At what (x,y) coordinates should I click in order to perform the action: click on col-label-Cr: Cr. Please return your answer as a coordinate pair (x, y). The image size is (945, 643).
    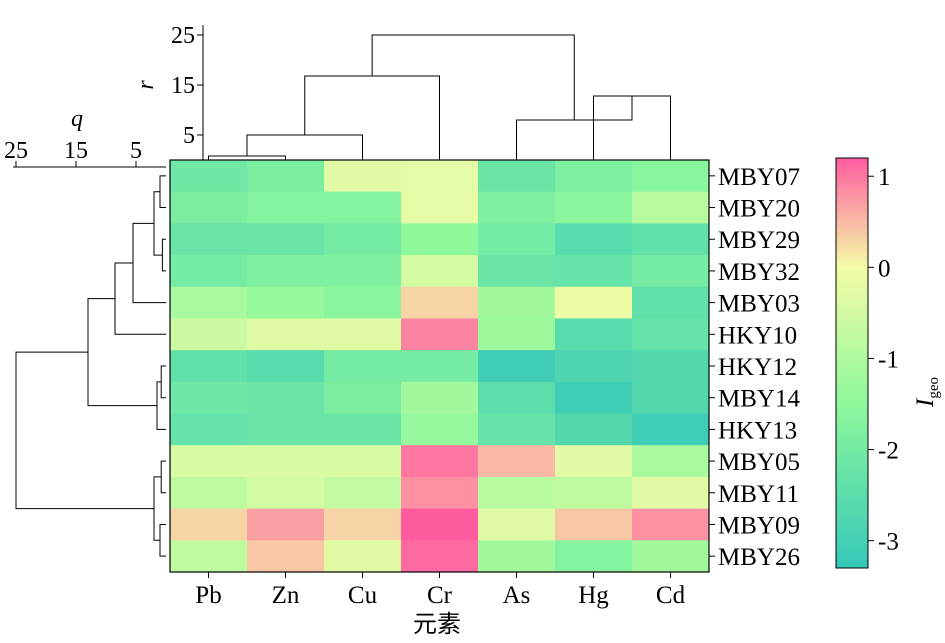
    Looking at the image, I should click on (440, 595).